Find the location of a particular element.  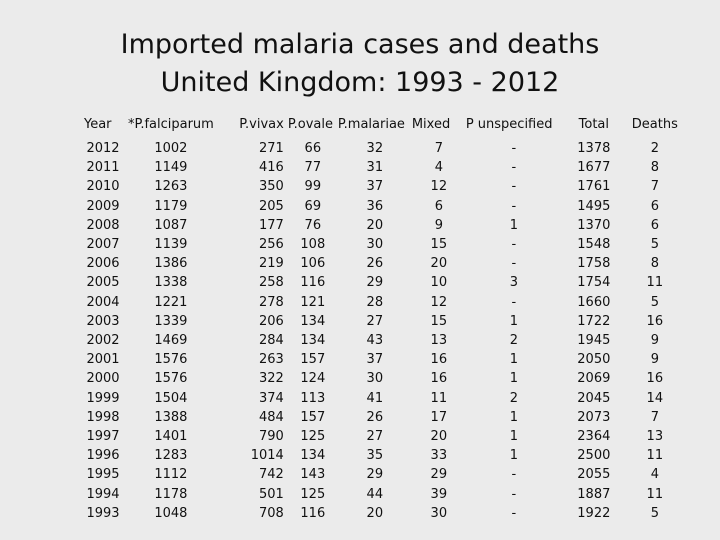

cell-year: 2012 is located at coordinates (103, 148).